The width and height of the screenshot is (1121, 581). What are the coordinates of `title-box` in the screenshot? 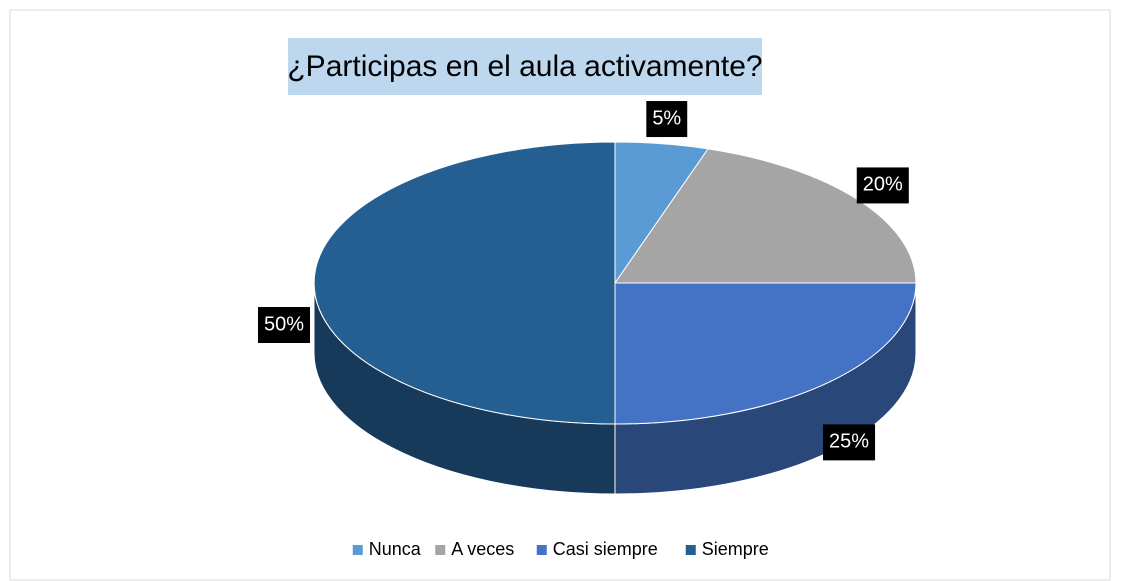 It's located at (525, 66).